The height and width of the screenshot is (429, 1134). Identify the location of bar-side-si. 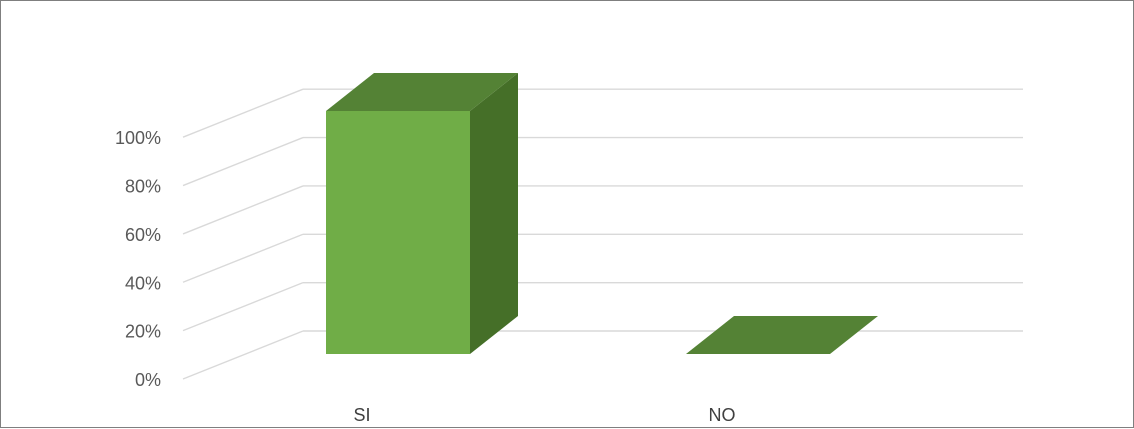
(494, 213).